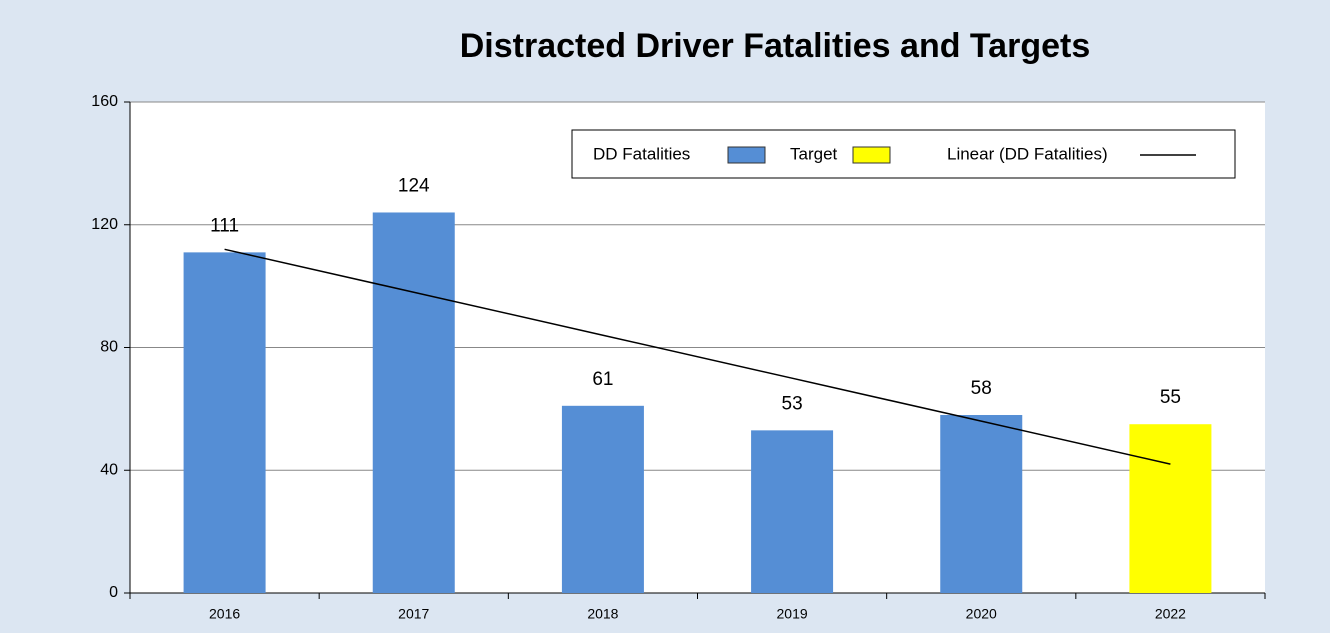  Describe the element at coordinates (602, 614) in the screenshot. I see `x-tick-label: 2018` at that location.